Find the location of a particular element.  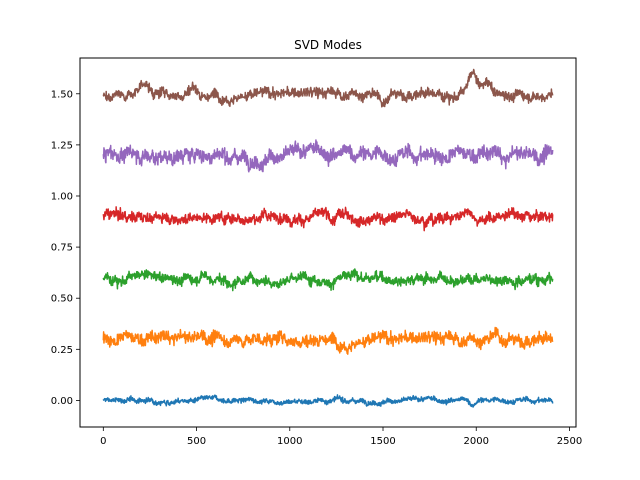

y-tick-label: 0.25 is located at coordinates (62, 350).